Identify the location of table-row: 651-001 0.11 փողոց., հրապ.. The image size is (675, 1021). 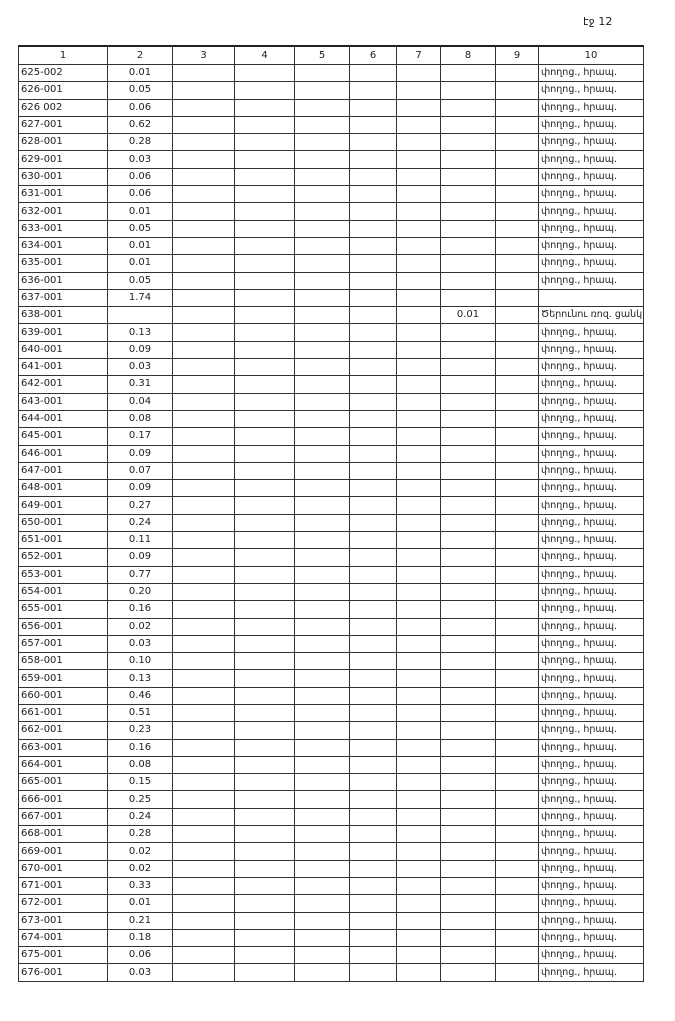
(331, 540).